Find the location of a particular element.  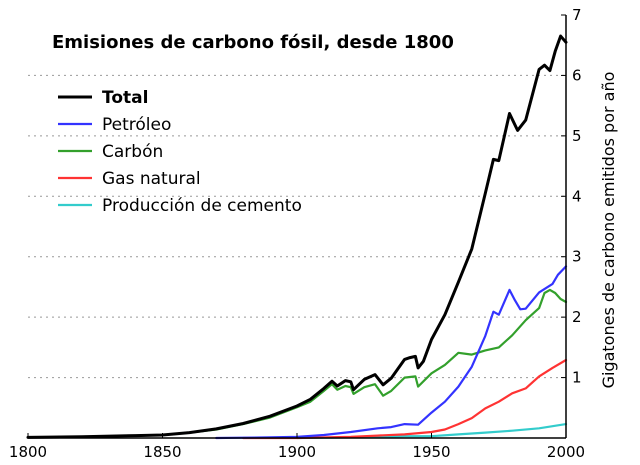

x-tick-label-1850: 1850 is located at coordinates (162, 452).